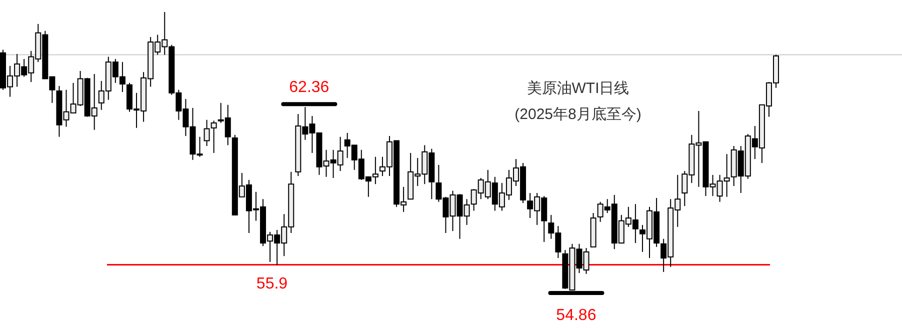 This screenshot has height=336, width=902. I want to click on annotation: 62.36, so click(309, 87).